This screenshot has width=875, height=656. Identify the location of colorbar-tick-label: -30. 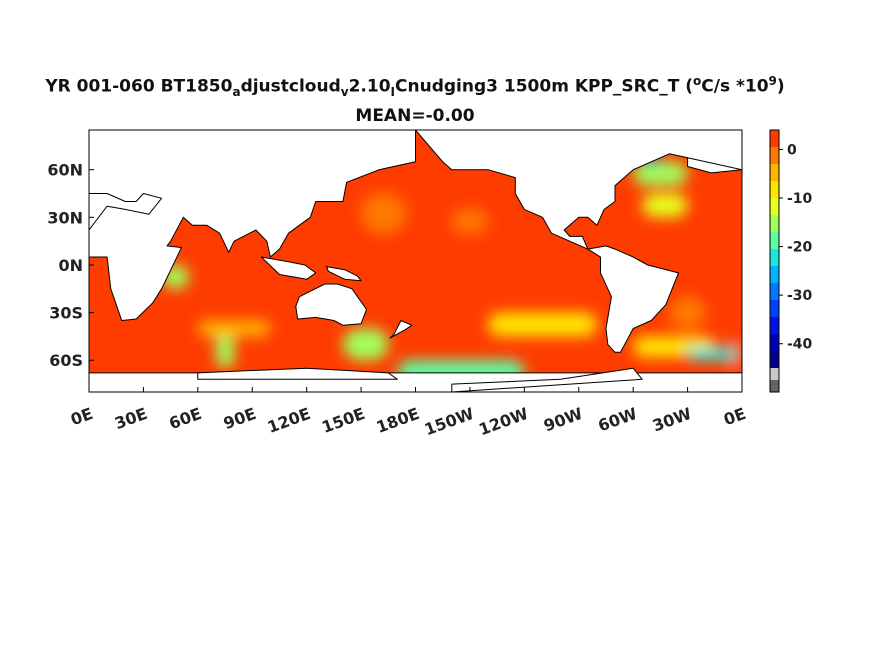
(800, 296).